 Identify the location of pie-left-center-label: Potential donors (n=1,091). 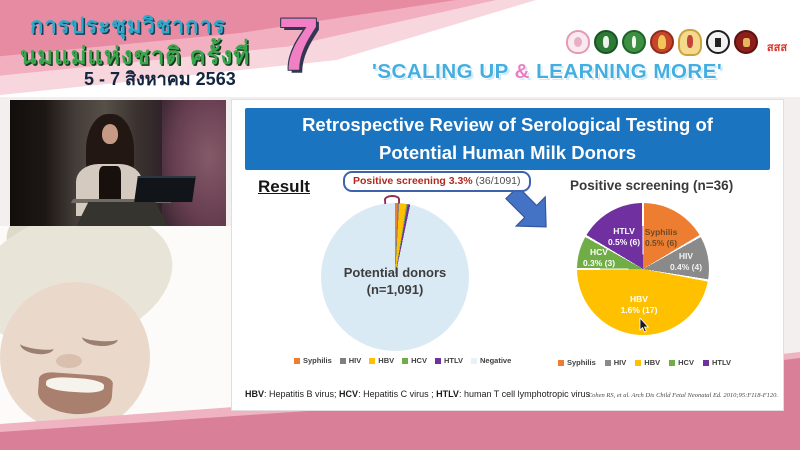
(395, 282).